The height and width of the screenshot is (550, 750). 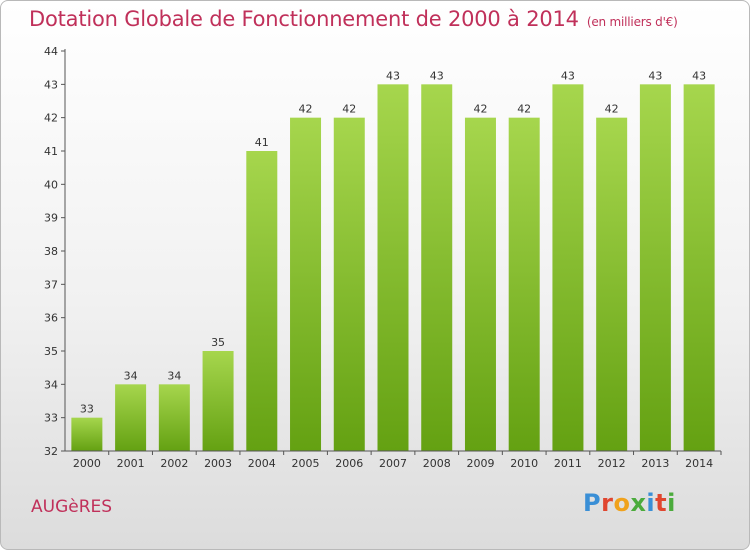 What do you see at coordinates (218, 463) in the screenshot?
I see `x-tick-label: 2003` at bounding box center [218, 463].